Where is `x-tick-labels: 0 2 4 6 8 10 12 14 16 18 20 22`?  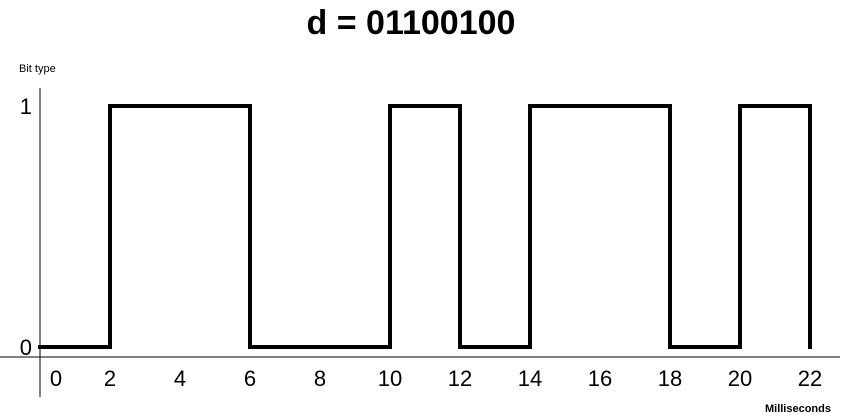 x-tick-labels: 0 2 4 6 8 10 12 14 16 18 20 22 is located at coordinates (436, 378).